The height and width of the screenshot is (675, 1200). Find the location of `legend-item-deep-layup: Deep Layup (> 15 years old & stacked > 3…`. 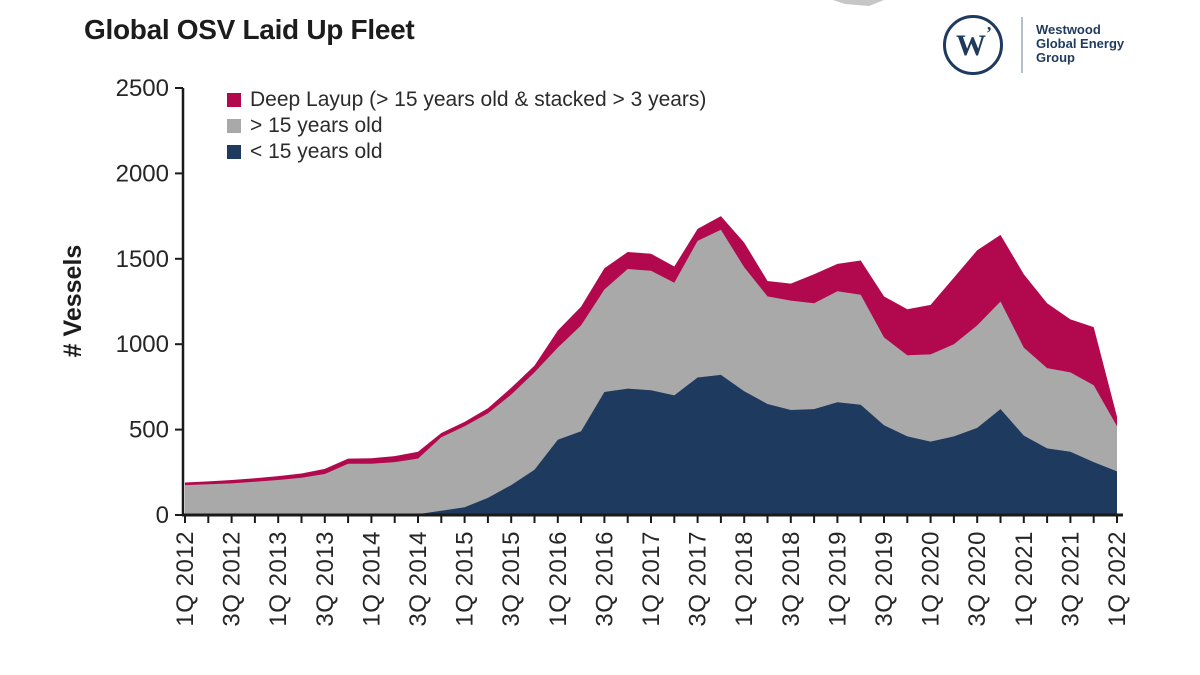

legend-item-deep-layup: Deep Layup (> 15 years old & stacked > 3… is located at coordinates (466, 99).